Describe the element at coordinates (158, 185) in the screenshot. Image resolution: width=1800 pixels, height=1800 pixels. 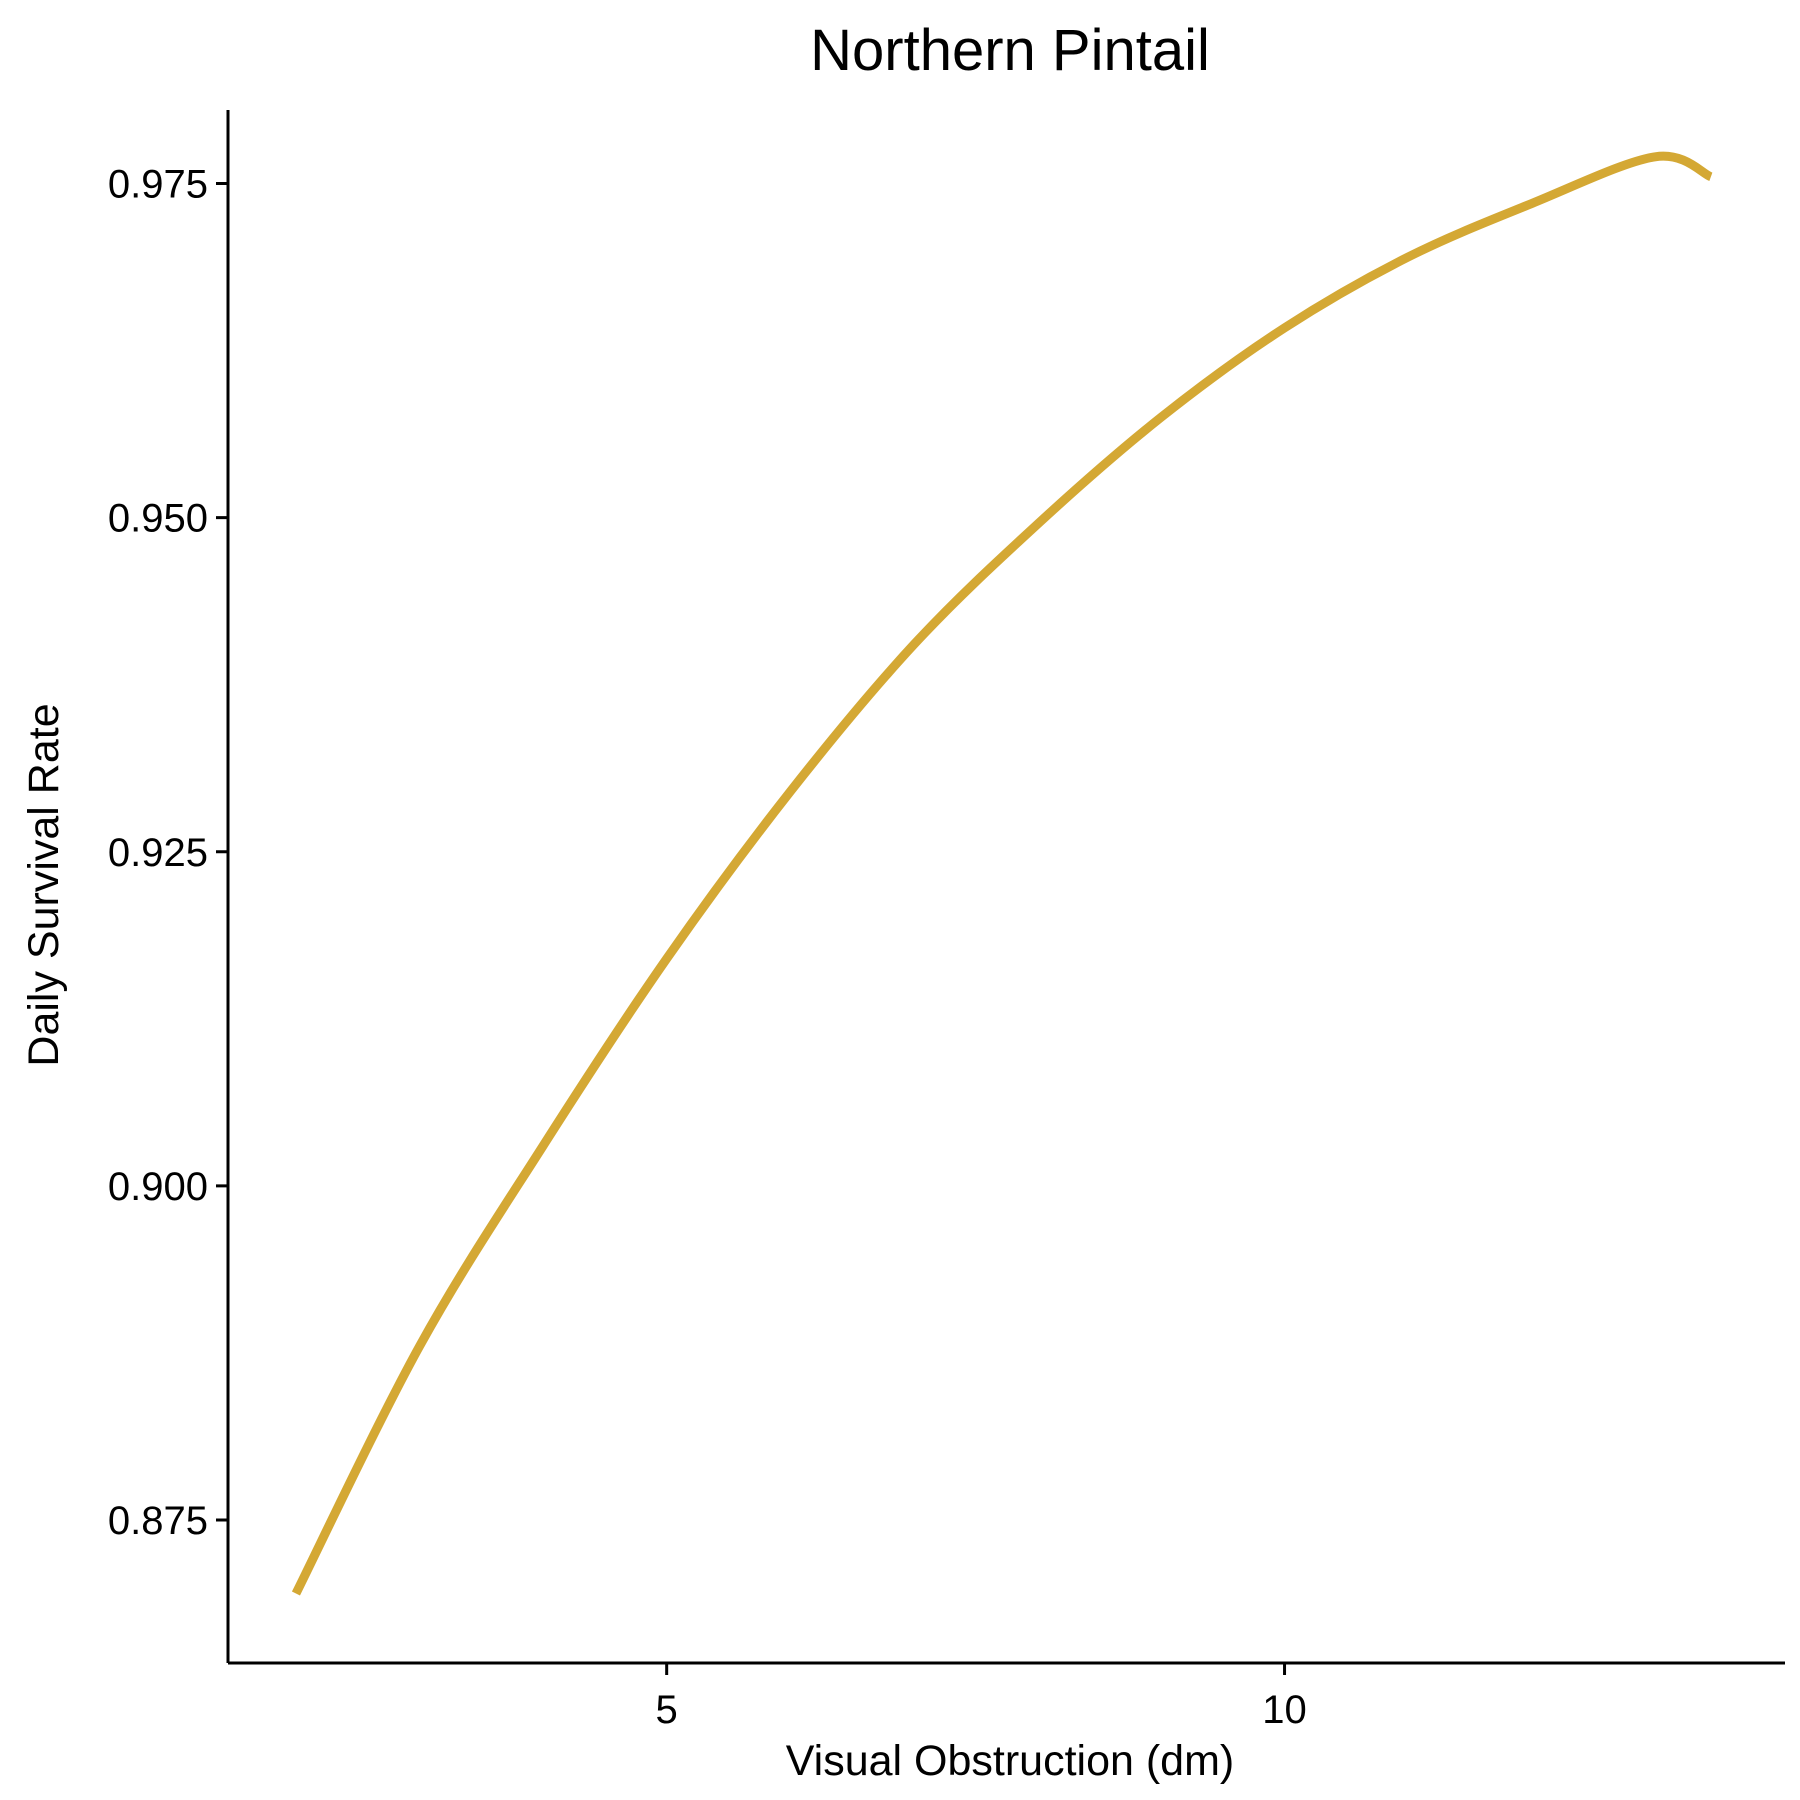
I see `y-tick-label: 0.975` at that location.